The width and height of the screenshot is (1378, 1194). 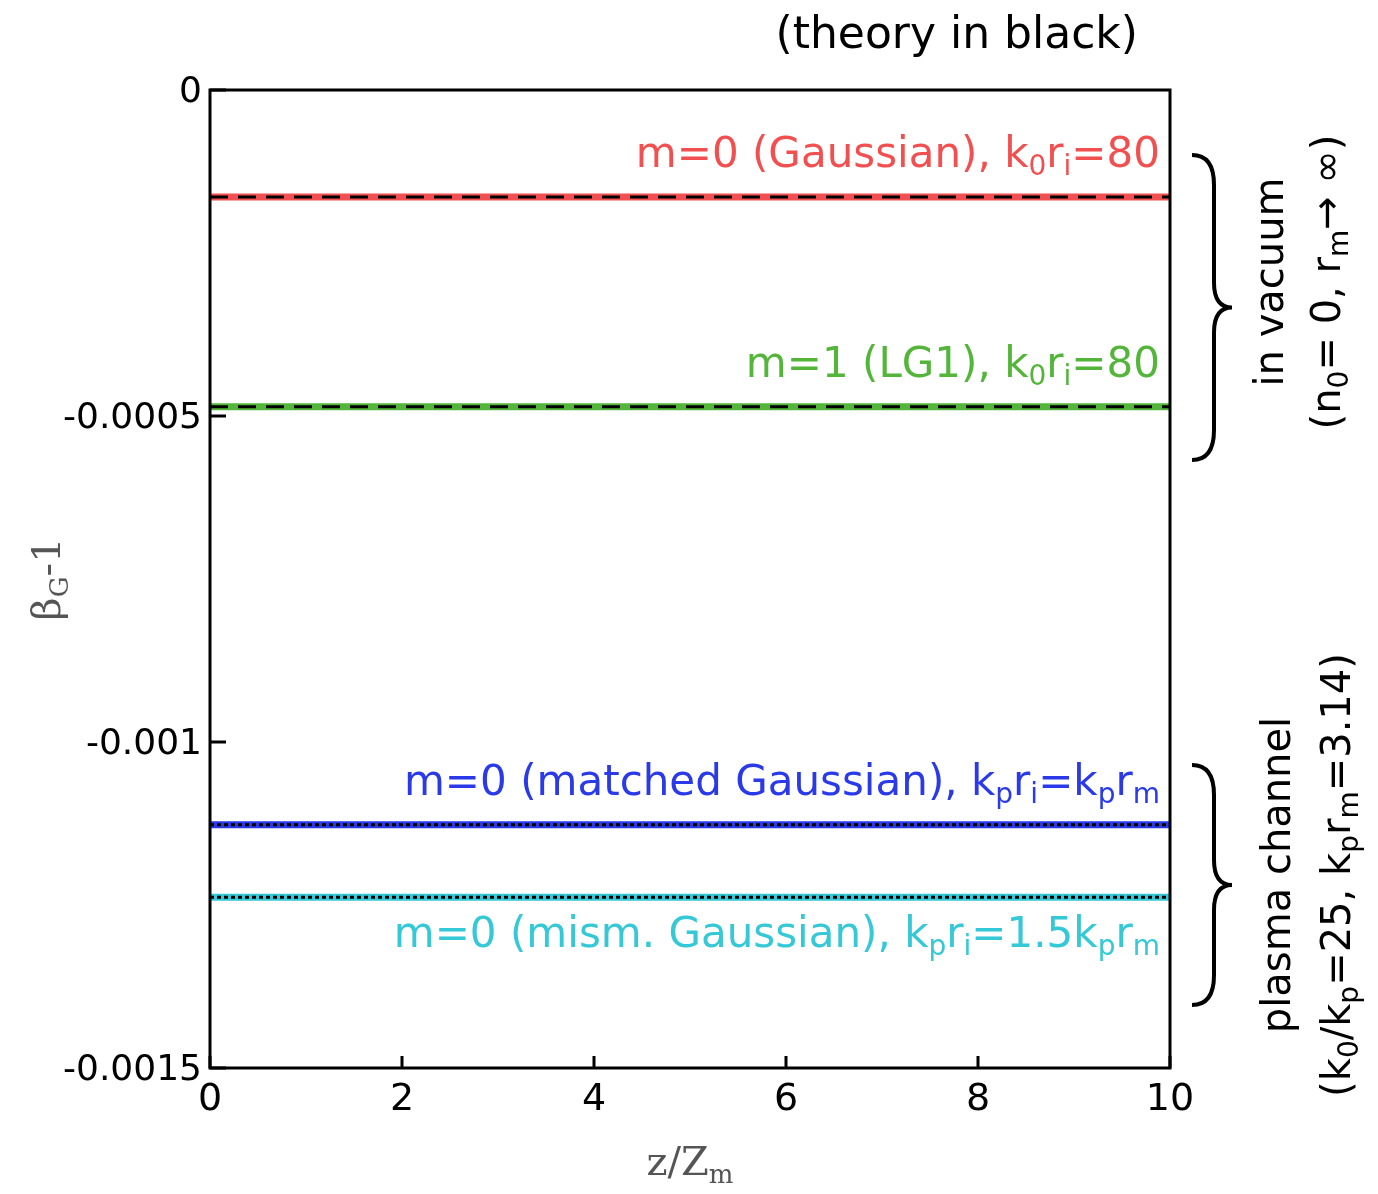 What do you see at coordinates (978, 1097) in the screenshot?
I see `x-tick-label: 8` at bounding box center [978, 1097].